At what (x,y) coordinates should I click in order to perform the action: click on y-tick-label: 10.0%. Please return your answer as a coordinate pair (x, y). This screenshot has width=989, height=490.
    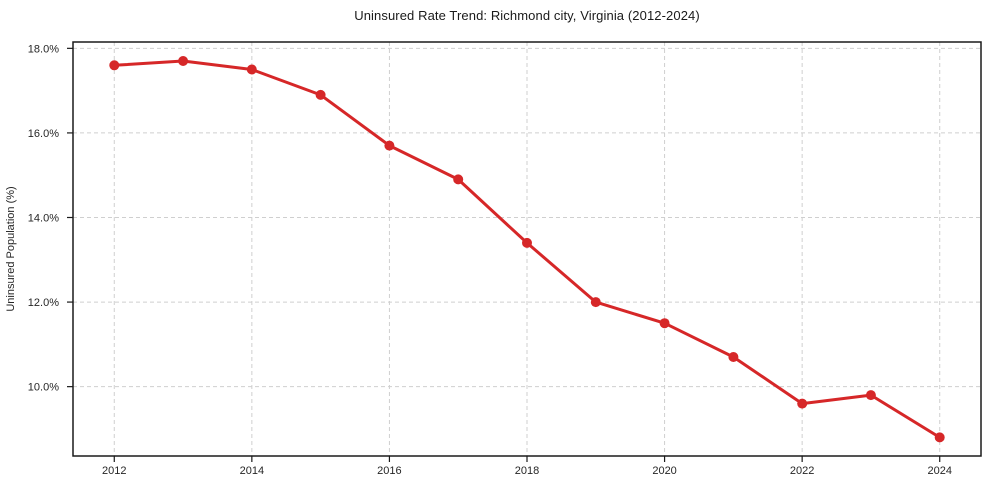
    Looking at the image, I should click on (43, 388).